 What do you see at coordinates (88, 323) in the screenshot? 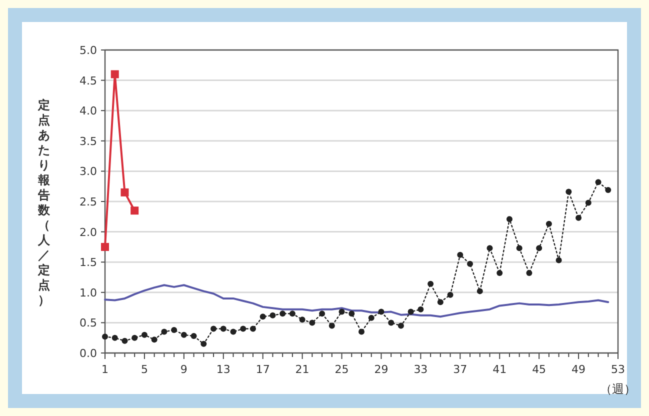
I see `y-tick-label: 0.5` at bounding box center [88, 323].